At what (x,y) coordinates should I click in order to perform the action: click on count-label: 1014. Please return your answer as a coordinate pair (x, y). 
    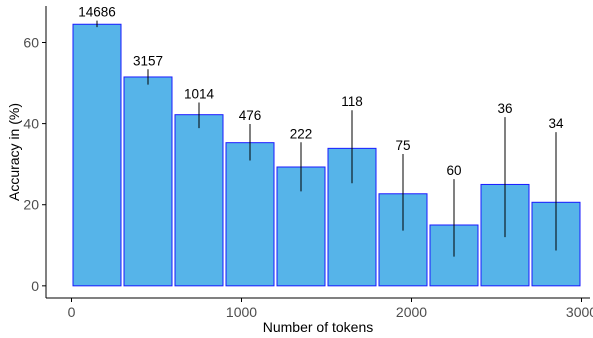
    Looking at the image, I should click on (199, 94).